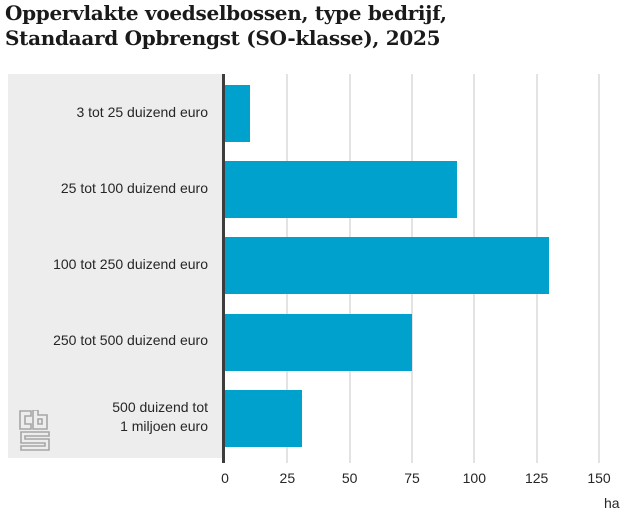 Image resolution: width=626 pixels, height=517 pixels. Describe the element at coordinates (612, 503) in the screenshot. I see `x-axis-unit: ha` at that location.